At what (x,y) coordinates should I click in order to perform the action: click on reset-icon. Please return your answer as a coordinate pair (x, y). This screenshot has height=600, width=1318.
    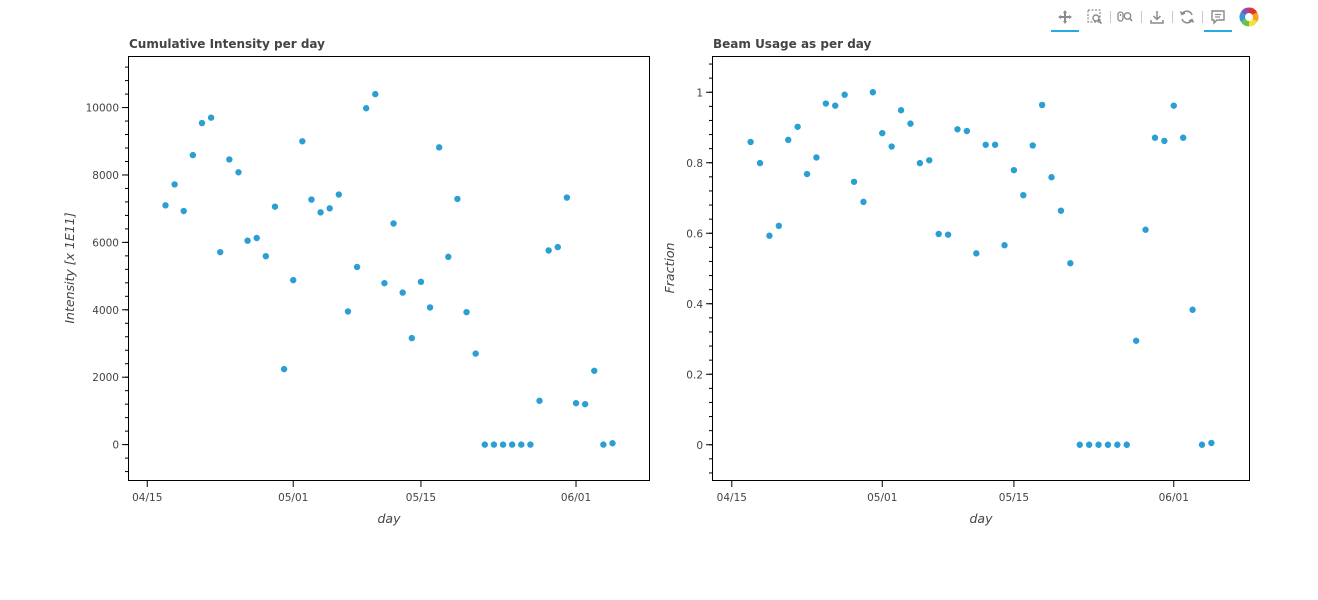
    Looking at the image, I should click on (1187, 17).